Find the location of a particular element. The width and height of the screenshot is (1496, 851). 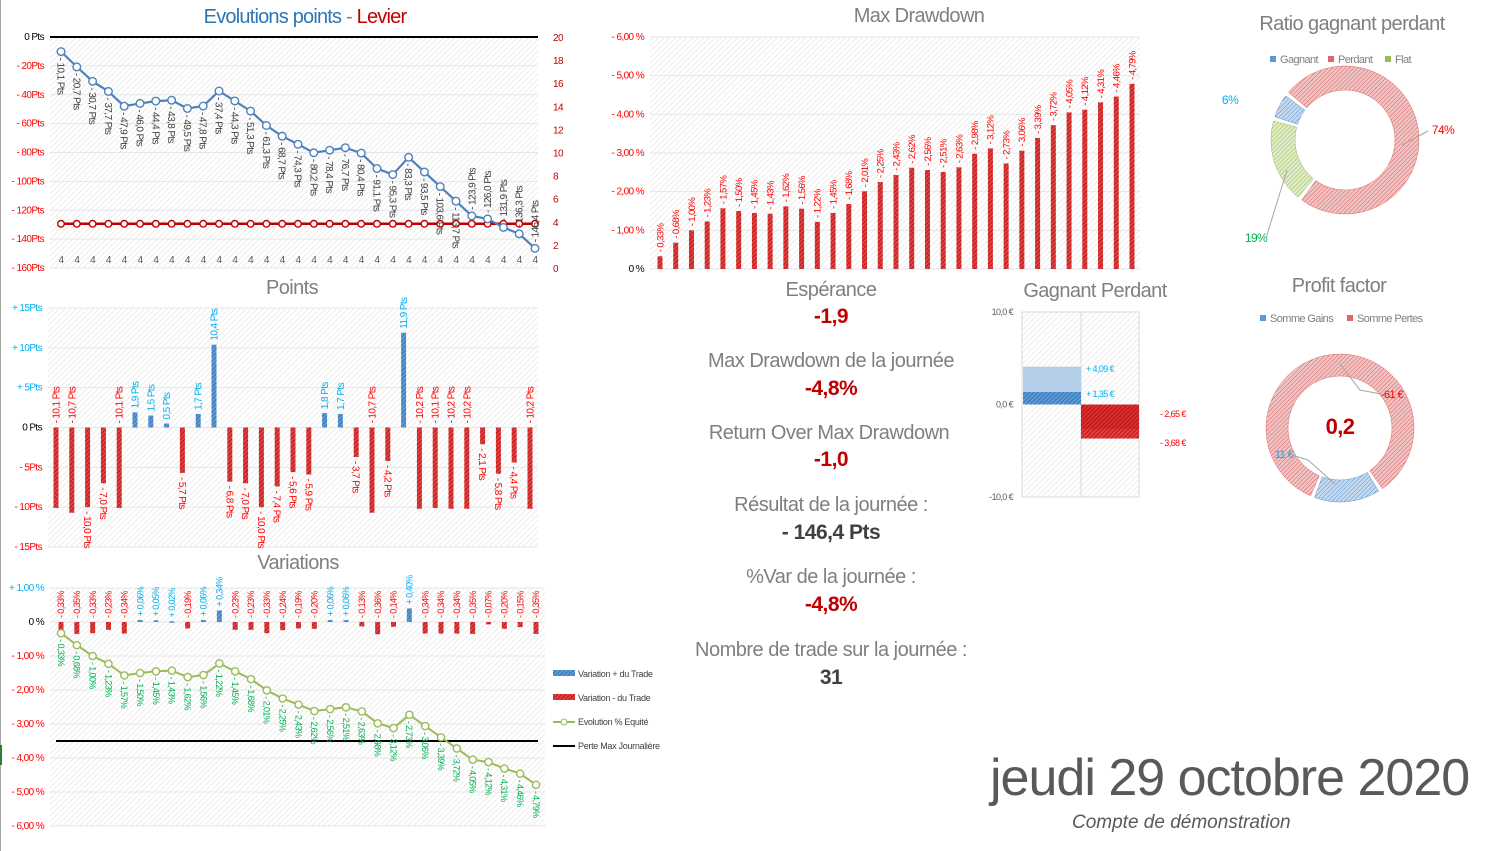

variation-bar-label: - 0,35% is located at coordinates (473, 604).